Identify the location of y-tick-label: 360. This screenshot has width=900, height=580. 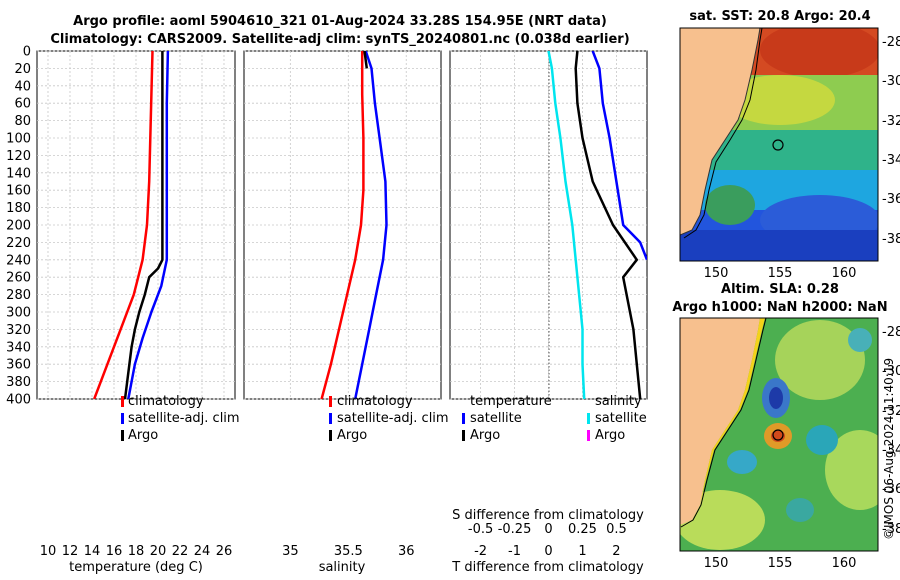
(18, 365).